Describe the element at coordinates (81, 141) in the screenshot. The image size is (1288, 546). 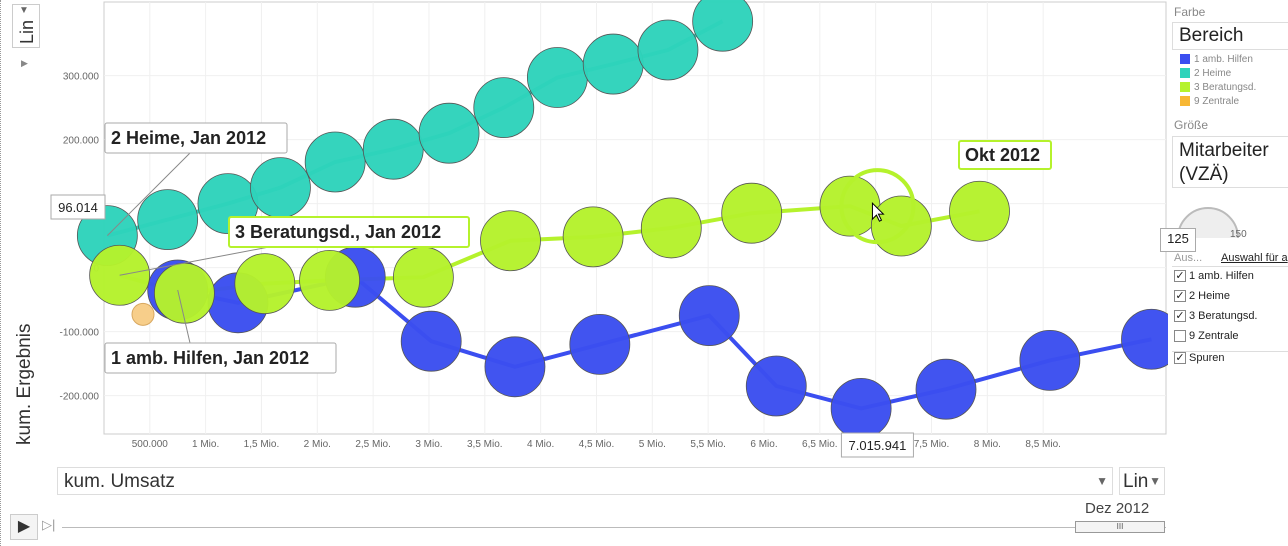
I see `y-tick-label: 200.000` at that location.